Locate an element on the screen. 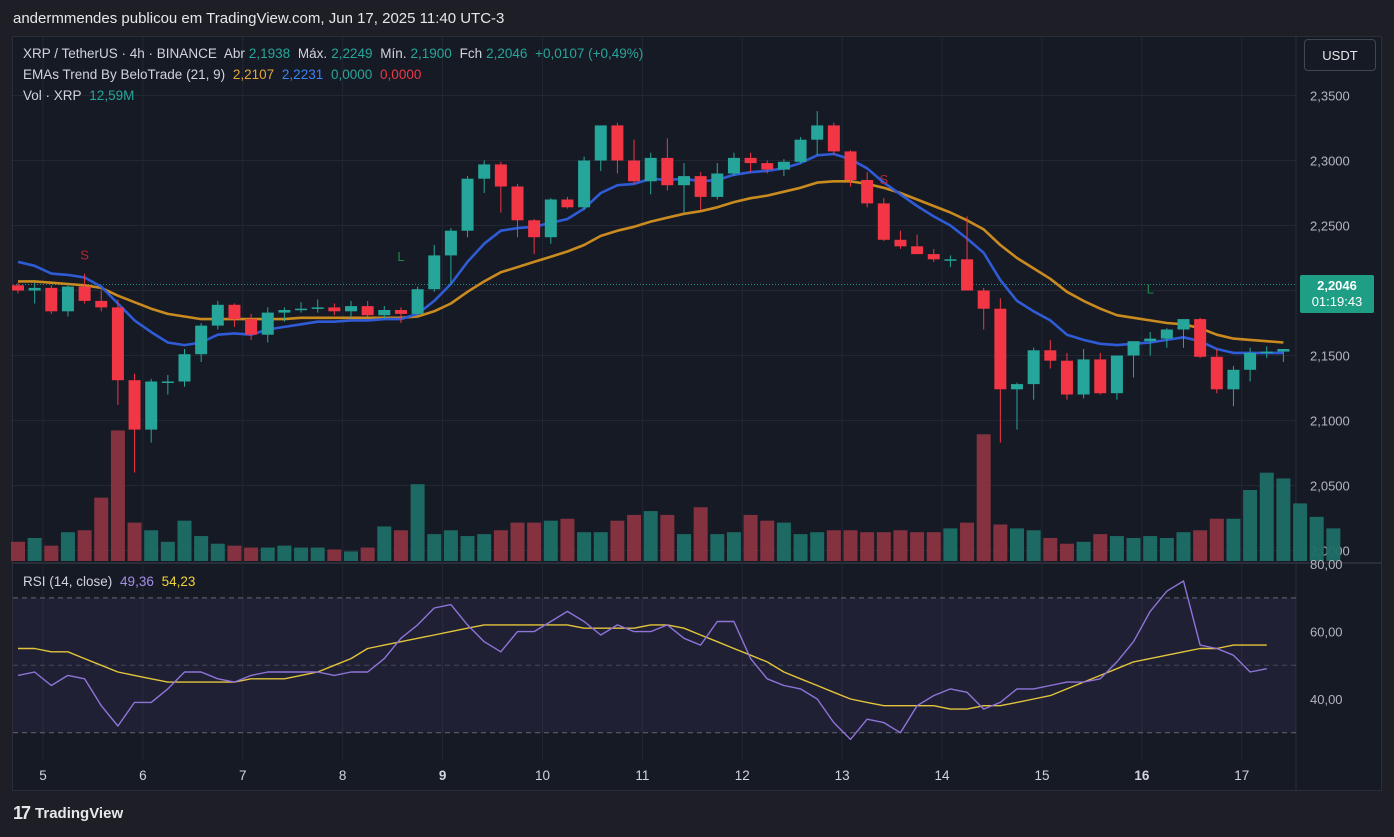  legend-ema-value-4: 0,0000 is located at coordinates (401, 74).